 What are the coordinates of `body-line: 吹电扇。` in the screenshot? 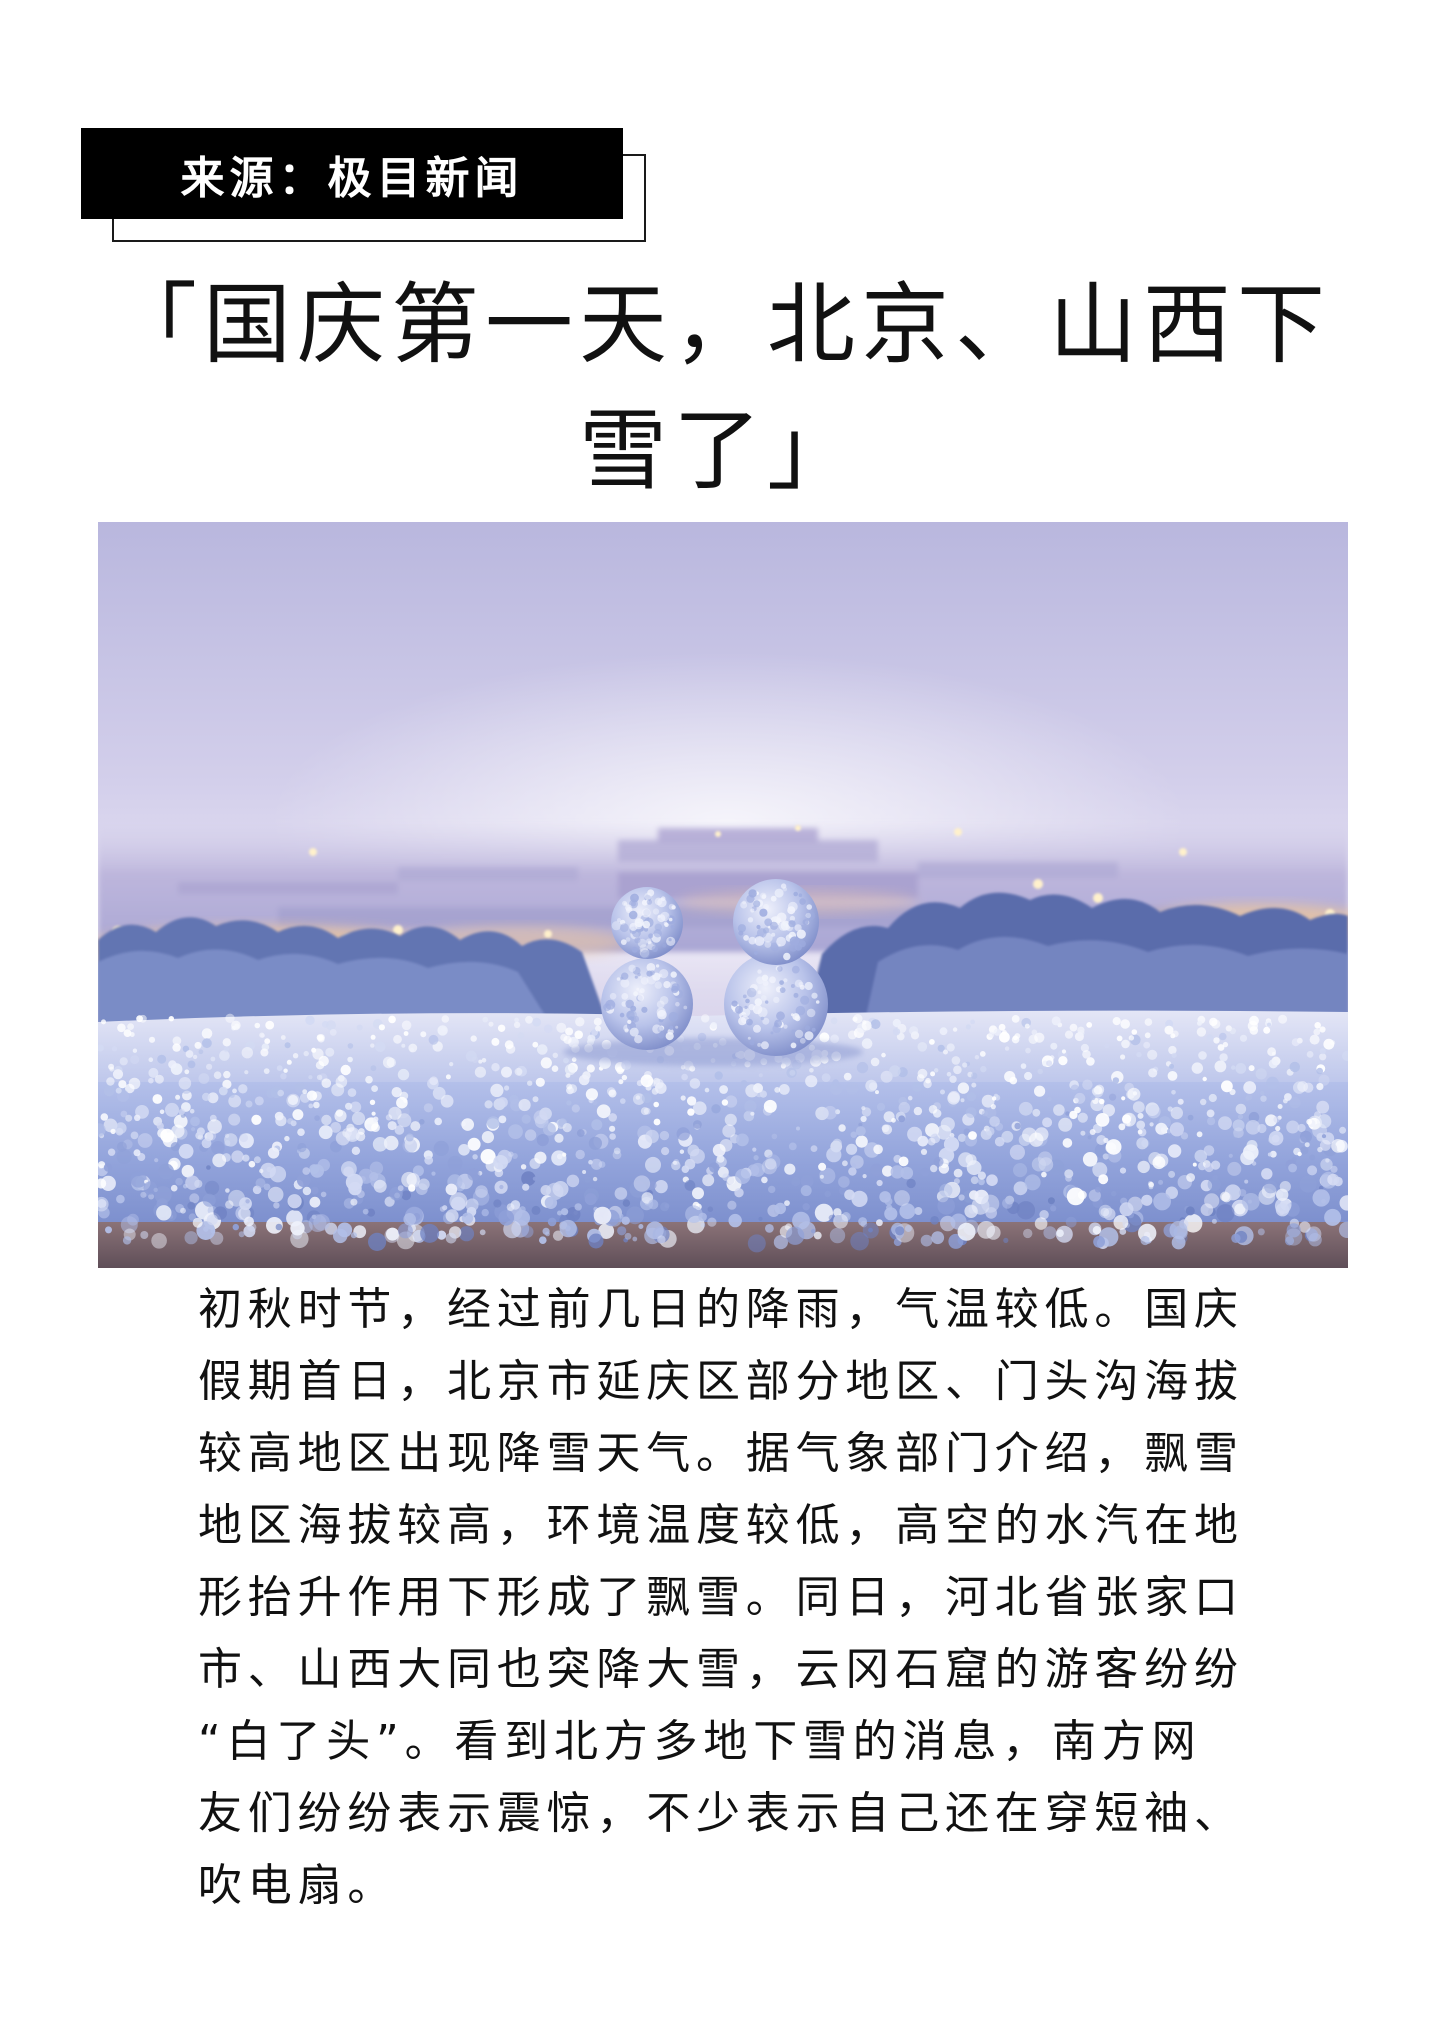 It's located at (298, 1885).